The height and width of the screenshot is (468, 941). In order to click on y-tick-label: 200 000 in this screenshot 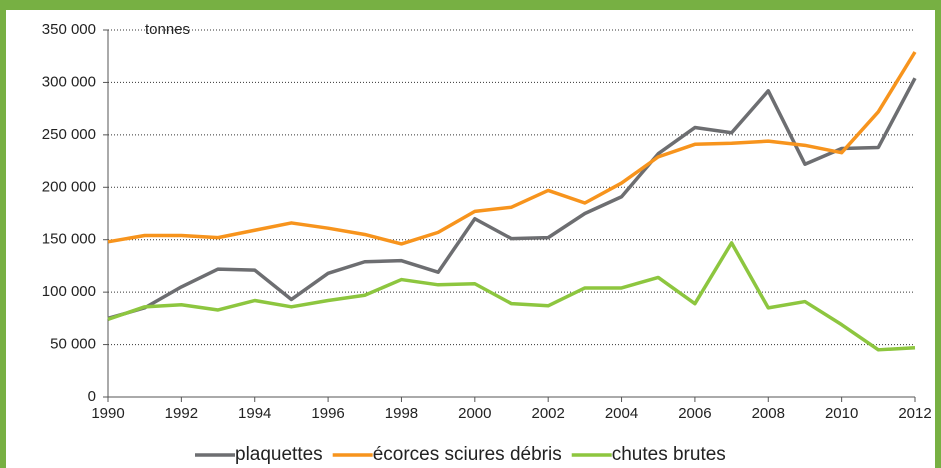, I will do `click(69, 186)`.